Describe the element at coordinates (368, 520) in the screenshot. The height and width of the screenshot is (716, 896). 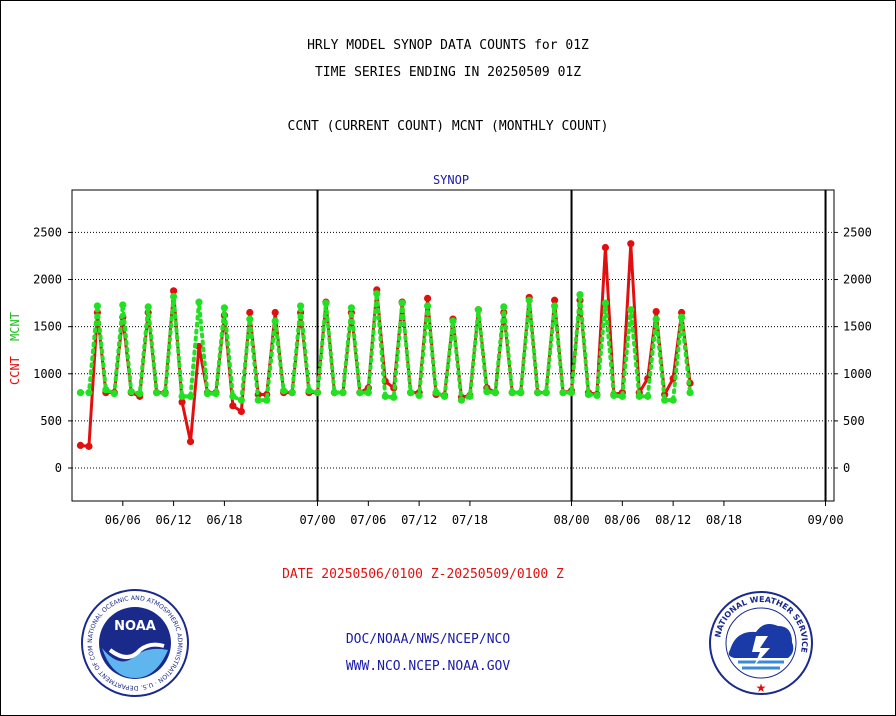
I see `x-tick-label: 07/06` at that location.